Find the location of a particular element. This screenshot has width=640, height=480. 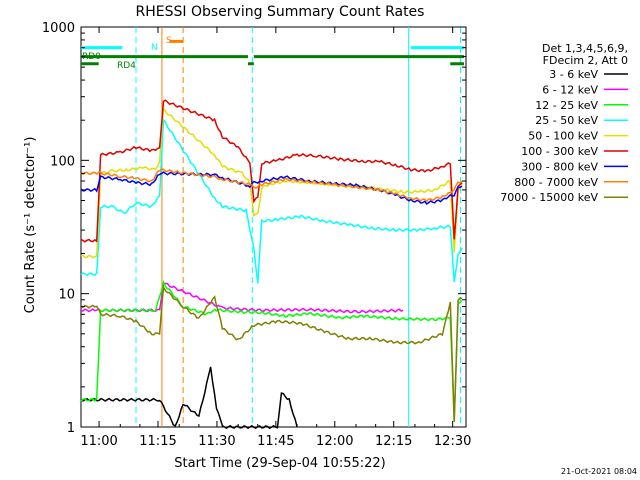

series-line-800to7000keV is located at coordinates (271, 185).